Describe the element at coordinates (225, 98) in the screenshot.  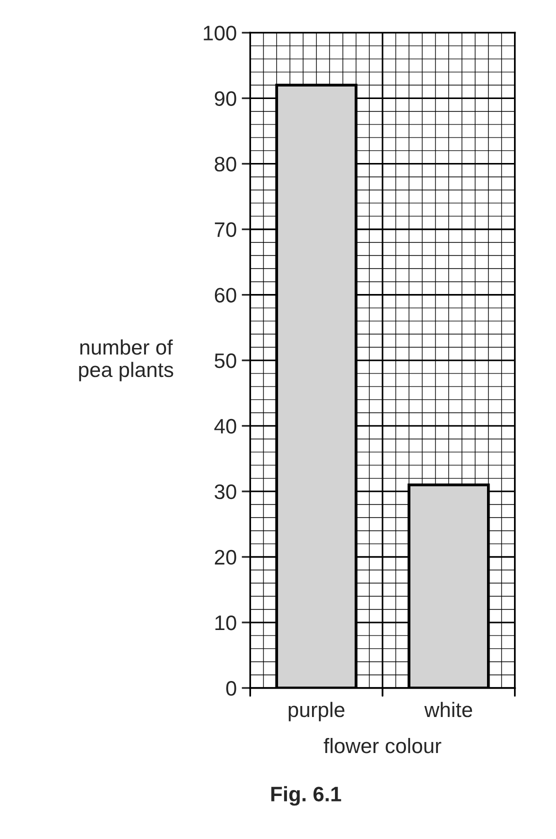
I see `y-tick-label: 90` at that location.